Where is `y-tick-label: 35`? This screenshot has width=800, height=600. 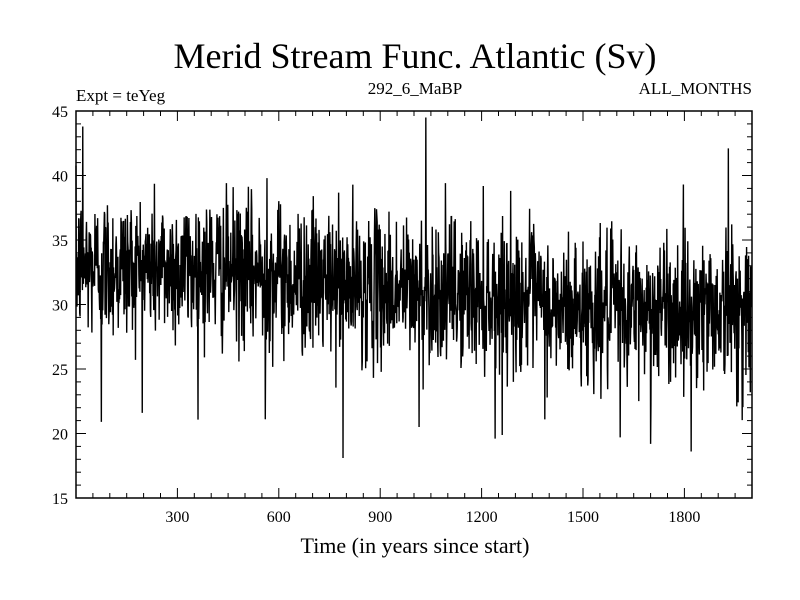 y-tick-label: 35 is located at coordinates (60, 241).